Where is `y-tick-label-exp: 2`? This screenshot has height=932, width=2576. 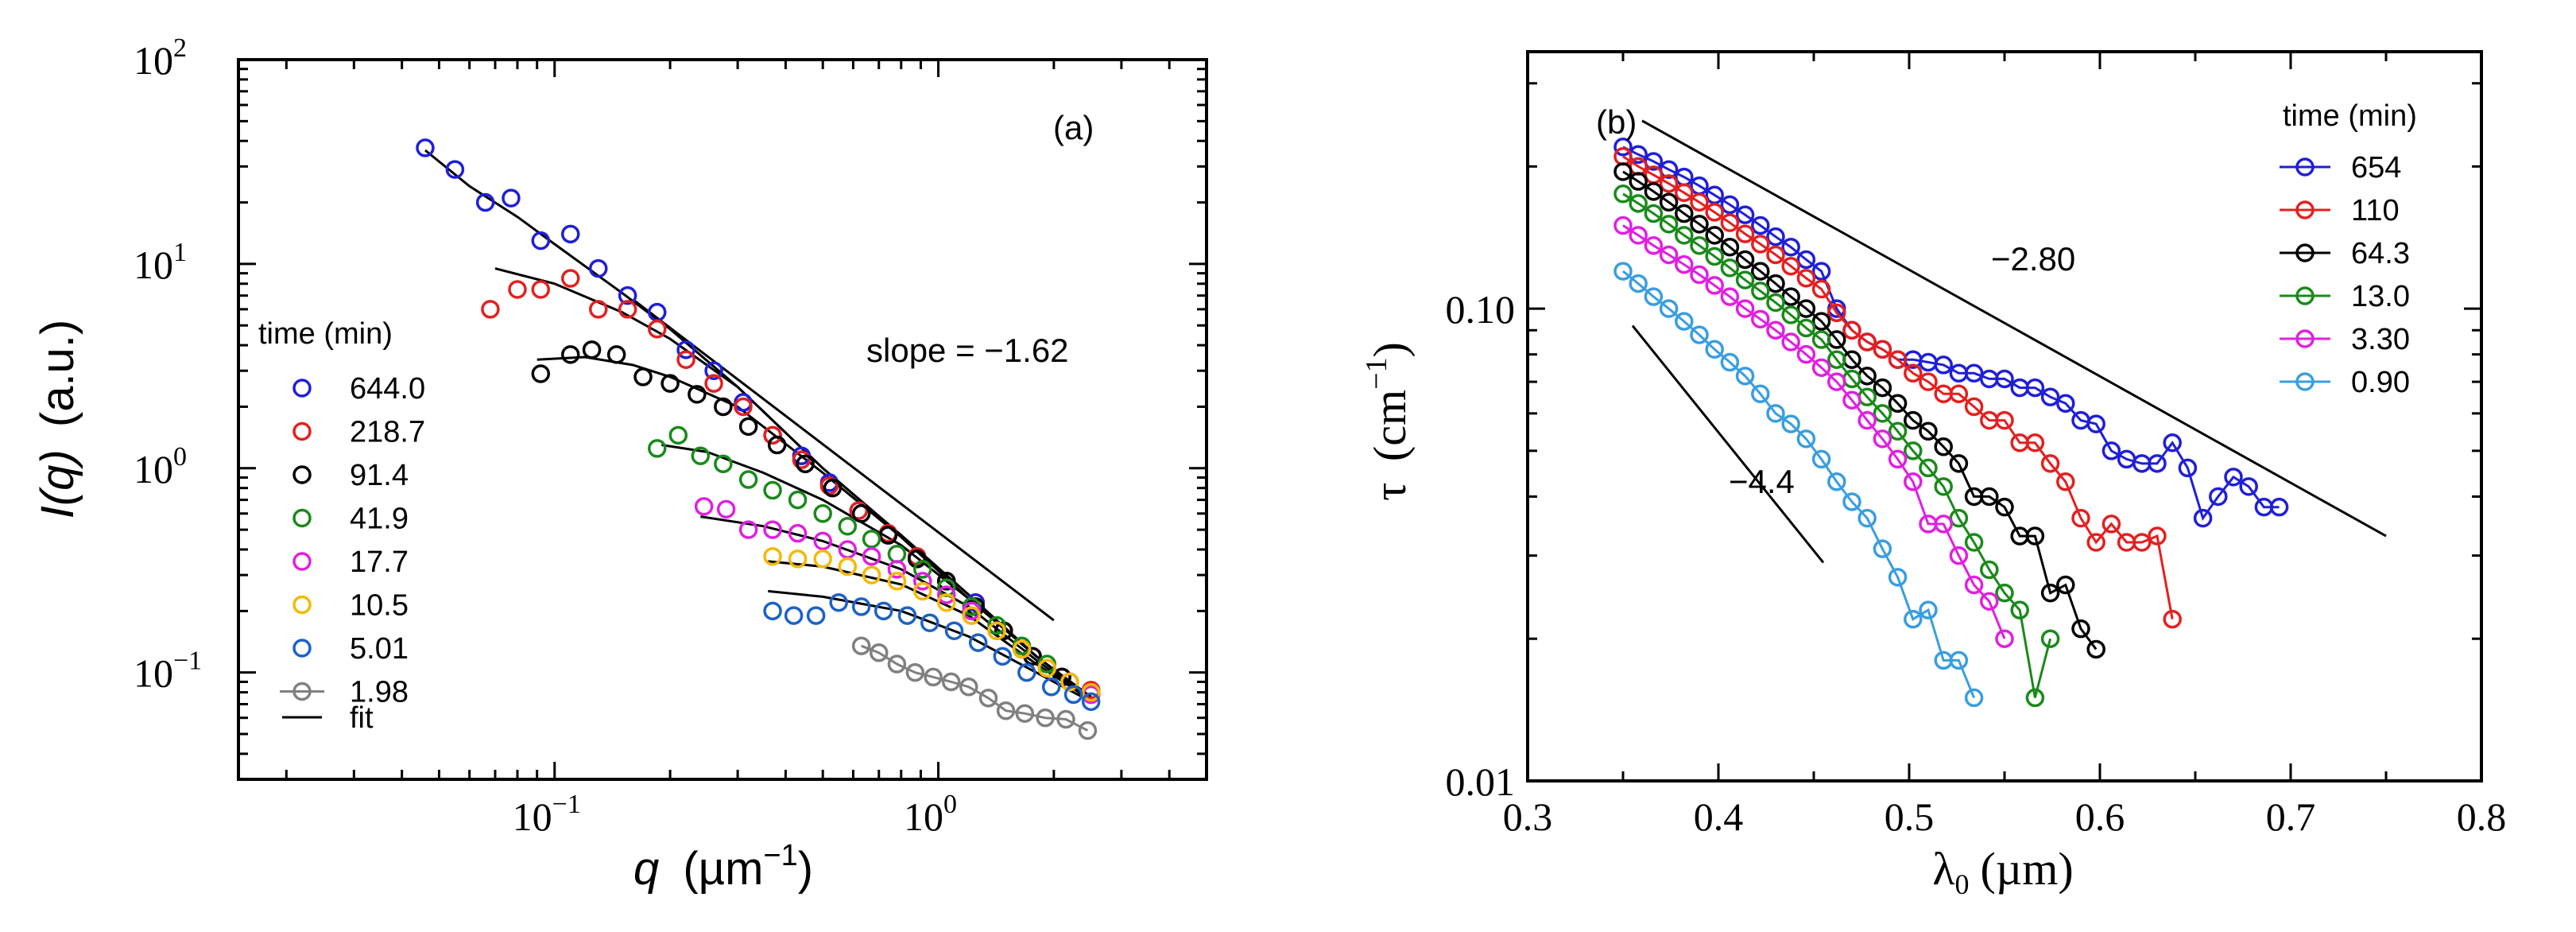 y-tick-label-exp: 2 is located at coordinates (180, 48).